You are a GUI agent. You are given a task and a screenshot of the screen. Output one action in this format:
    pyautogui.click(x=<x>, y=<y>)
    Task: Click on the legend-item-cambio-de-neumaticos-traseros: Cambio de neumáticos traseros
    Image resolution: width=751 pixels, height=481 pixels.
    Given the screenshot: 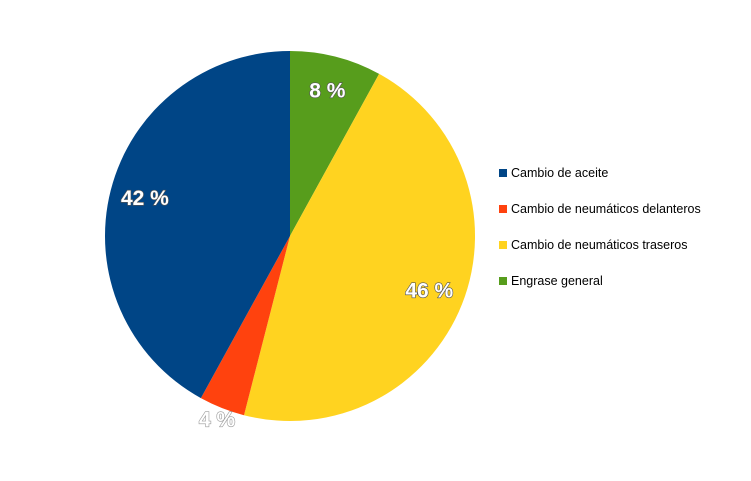 What is the action you would take?
    pyautogui.click(x=593, y=245)
    